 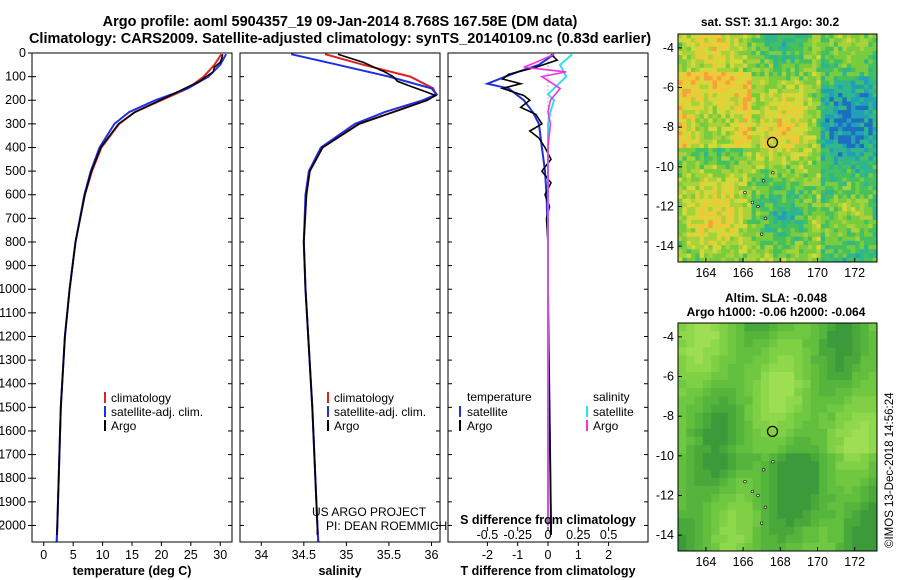 What do you see at coordinates (369, 297) in the screenshot?
I see `series-line-climatology` at bounding box center [369, 297].